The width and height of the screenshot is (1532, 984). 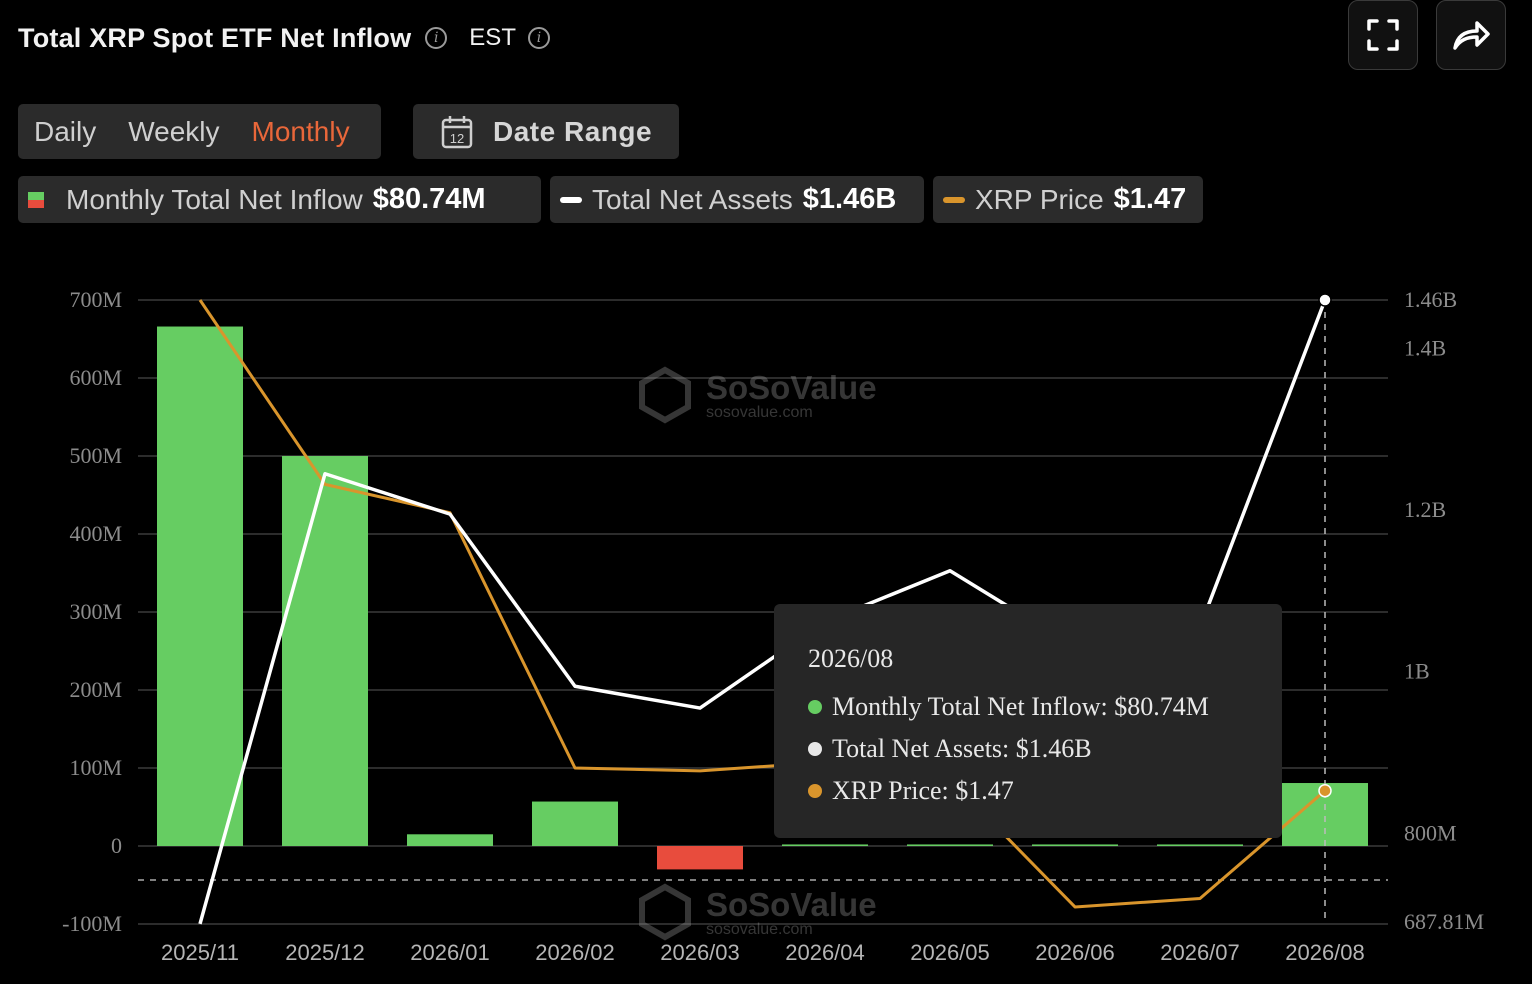 I want to click on legend-inflow-label: Monthly Total Net Inflow, so click(x=214, y=199).